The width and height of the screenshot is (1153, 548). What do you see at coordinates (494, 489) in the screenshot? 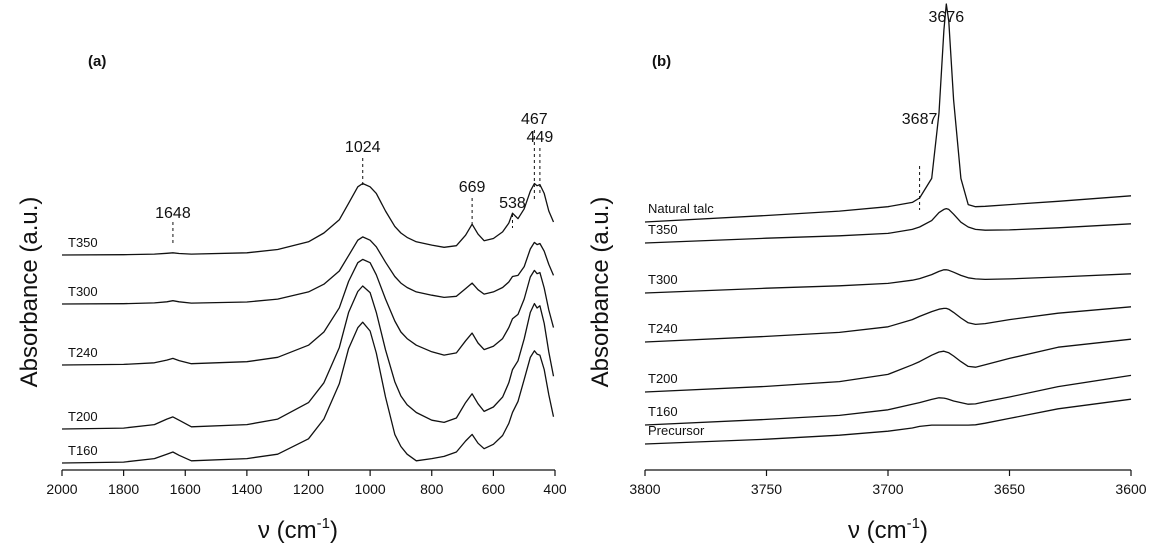
I see `x-tick-label-a-600: 600` at bounding box center [494, 489].